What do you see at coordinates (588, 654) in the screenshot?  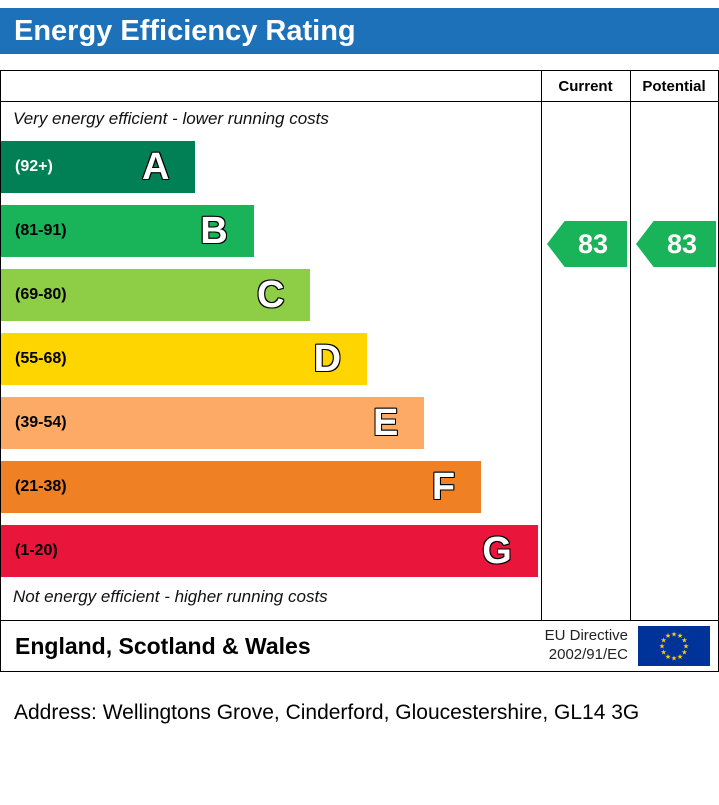 I see `eu-directive-line2: 2002/91/EC` at bounding box center [588, 654].